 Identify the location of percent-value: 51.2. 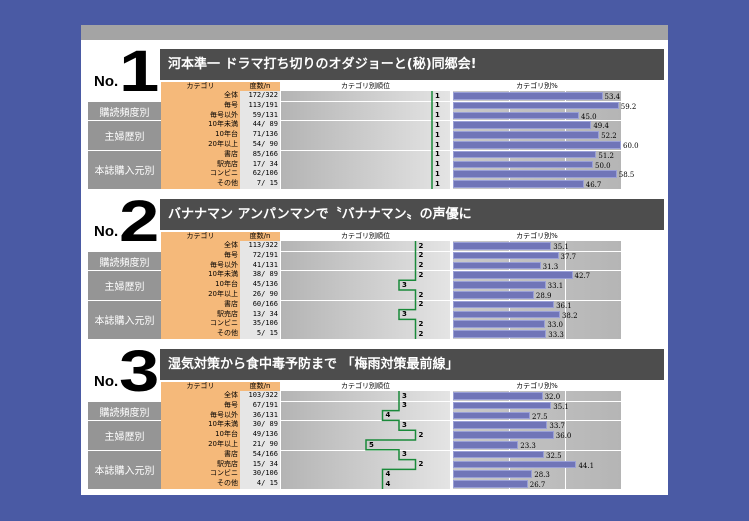
(606, 155).